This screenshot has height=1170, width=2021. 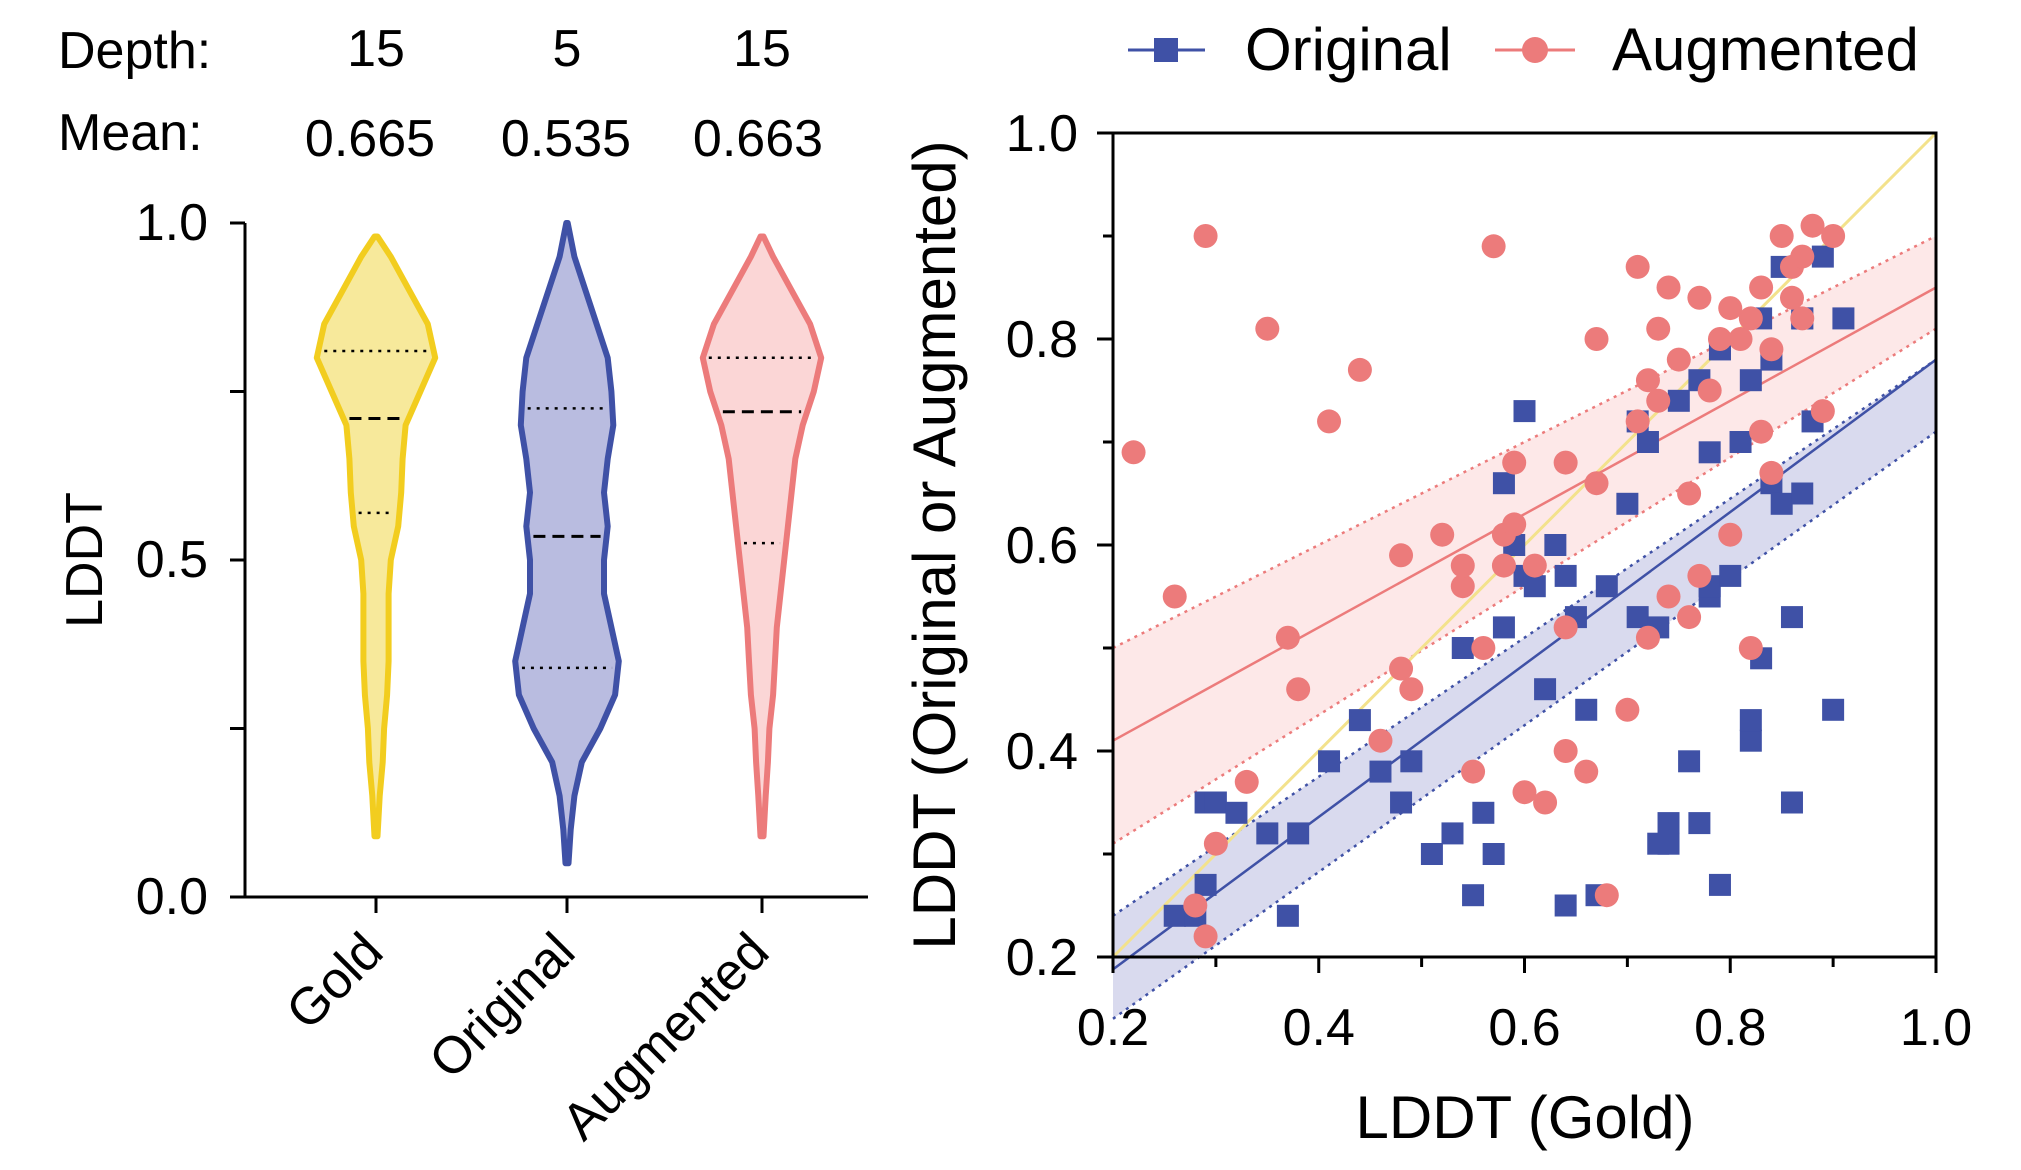 I want to click on mean-original: 0.535, so click(x=566, y=139).